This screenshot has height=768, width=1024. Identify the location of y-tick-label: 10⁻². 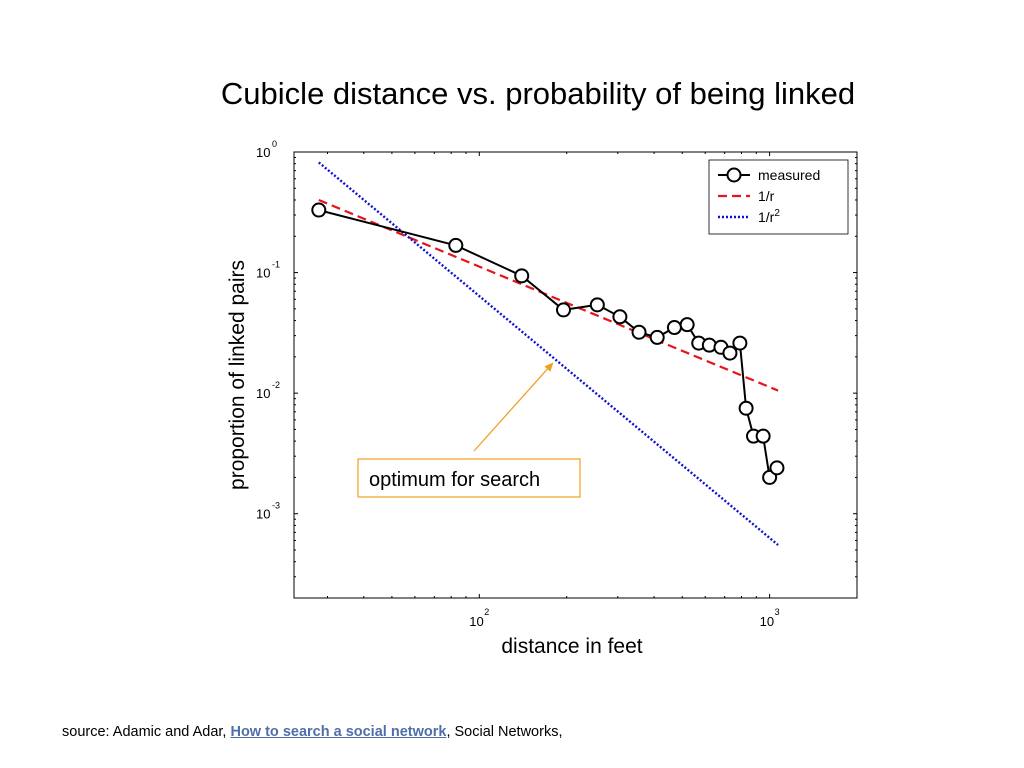
(268, 390).